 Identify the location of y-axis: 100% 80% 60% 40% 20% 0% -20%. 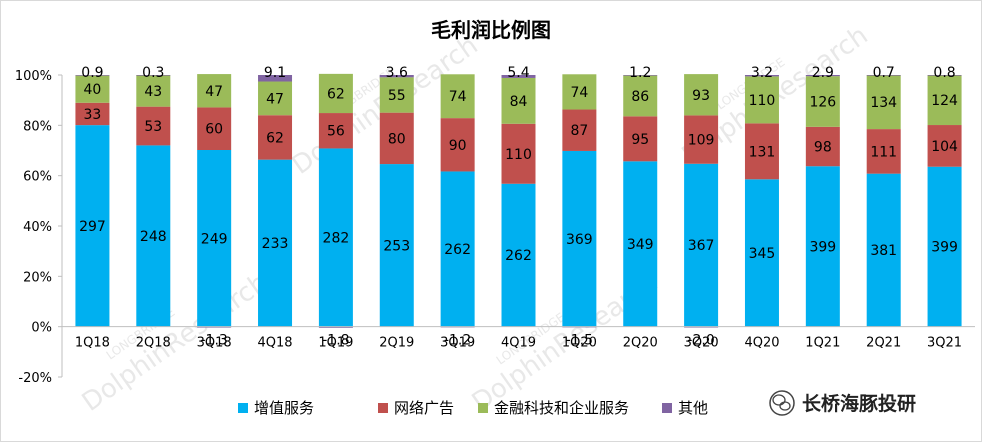
(39, 227).